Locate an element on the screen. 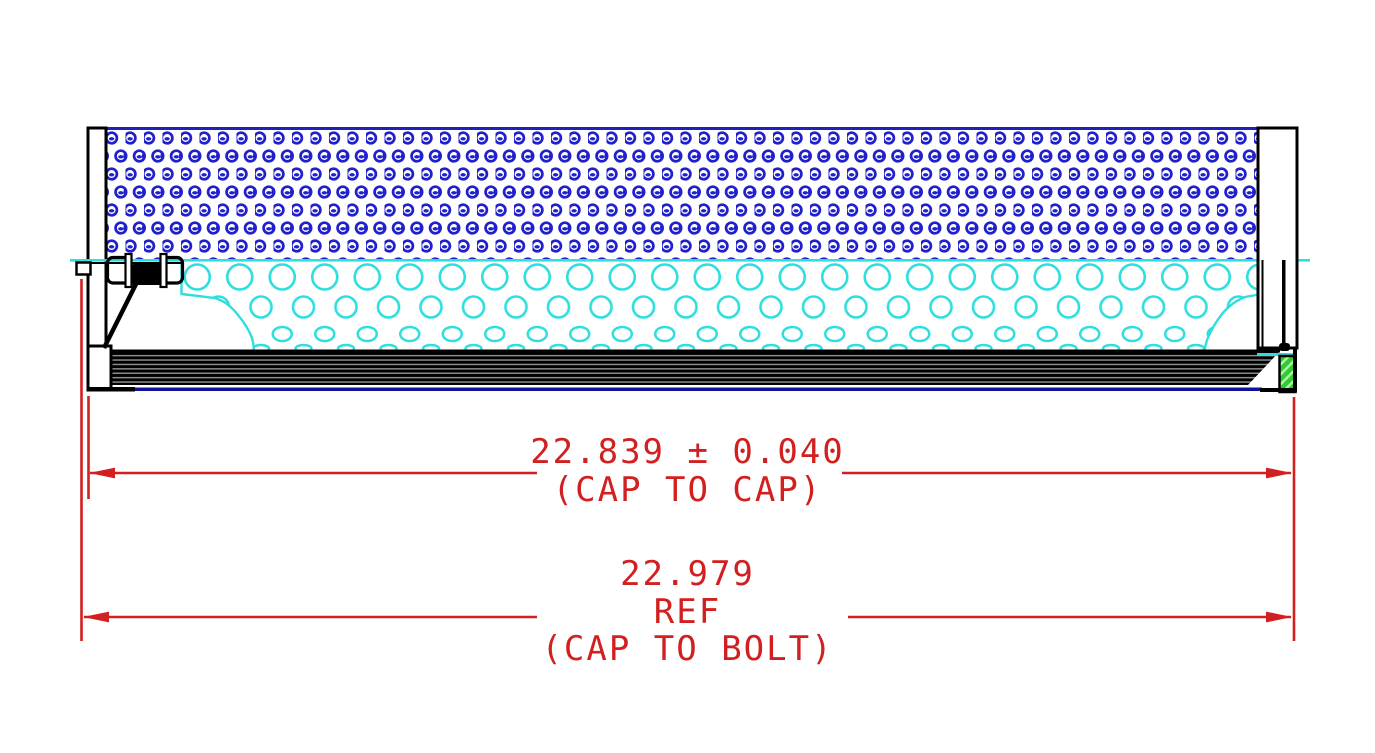 This screenshot has width=1375, height=753. bolt-right-bracket is located at coordinates (174, 270).